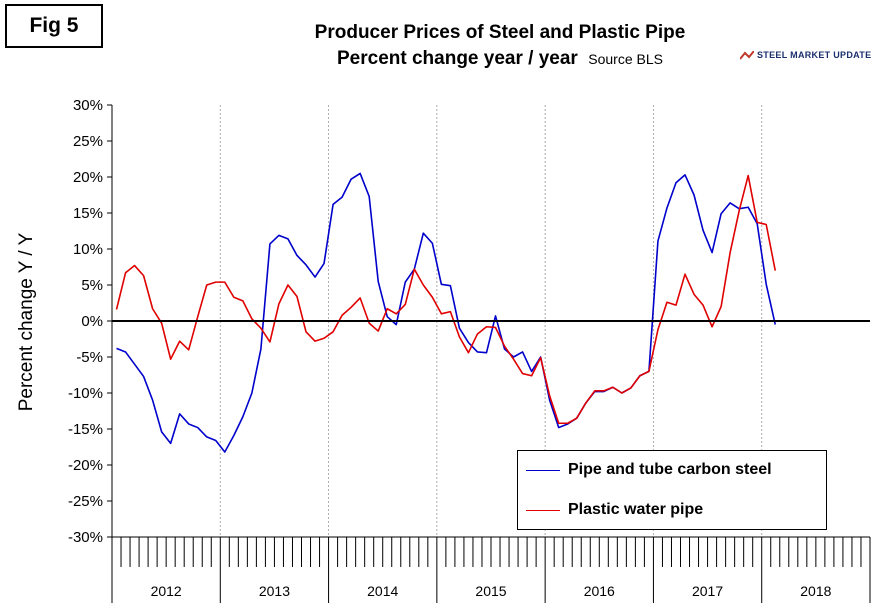 The width and height of the screenshot is (881, 615). Describe the element at coordinates (88, 177) in the screenshot. I see `y-tick-label: 20%` at that location.